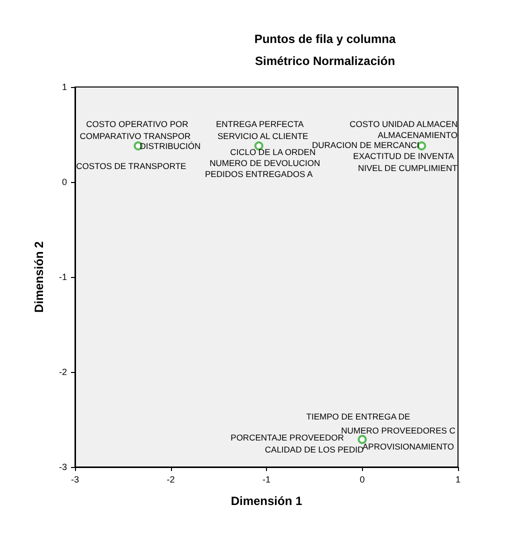 Image resolution: width=513 pixels, height=549 pixels. Describe the element at coordinates (273, 151) in the screenshot. I see `annotation: CICLO DE LA ORDEN` at that location.